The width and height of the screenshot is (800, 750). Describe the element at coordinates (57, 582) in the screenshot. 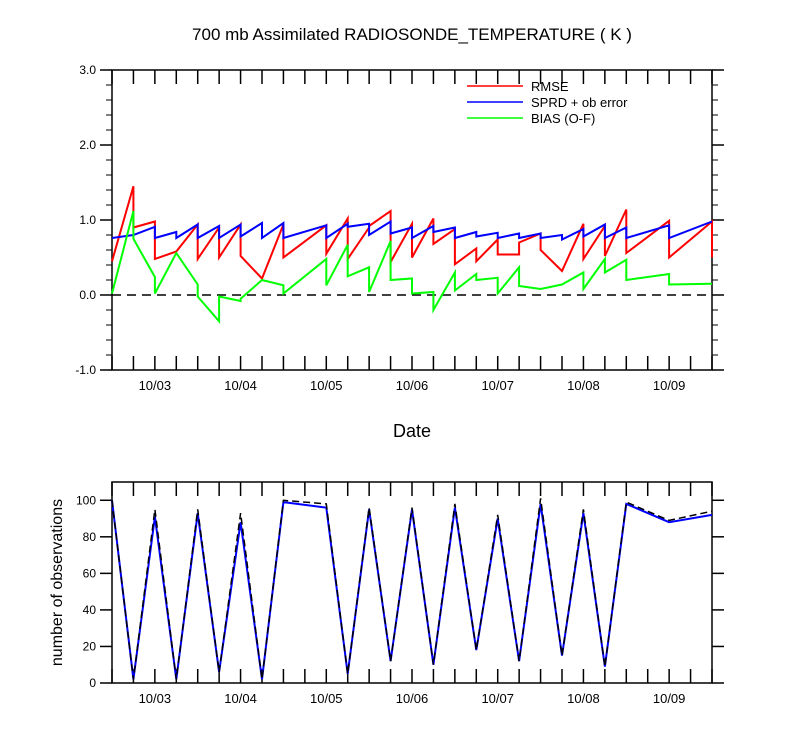

I see `y-axis-label: number of observations` at that location.